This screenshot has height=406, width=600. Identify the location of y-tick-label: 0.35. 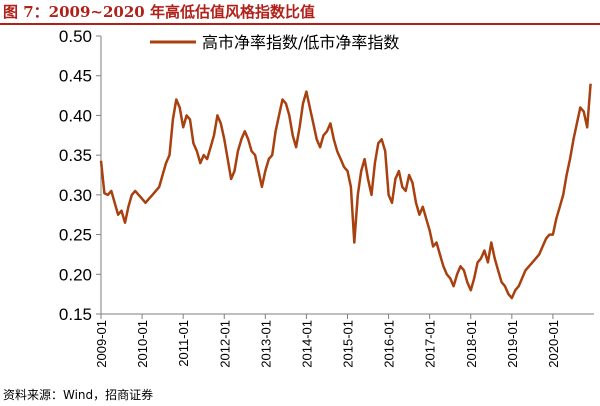
(75, 155).